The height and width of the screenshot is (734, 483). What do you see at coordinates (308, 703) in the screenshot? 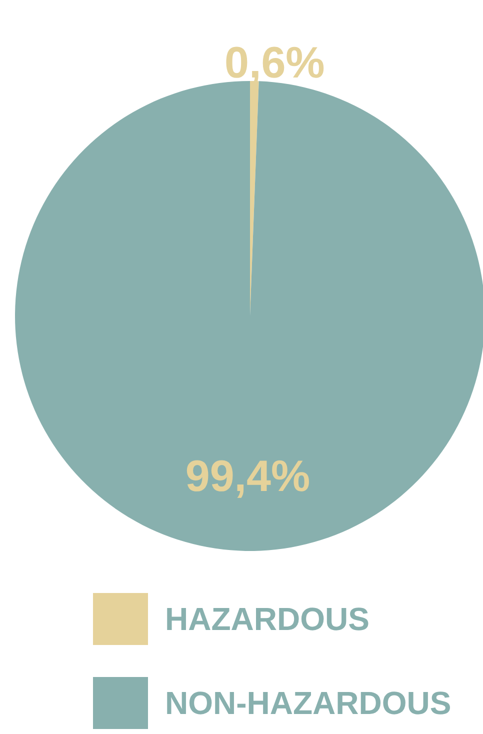
I see `legend-label: NON-HAZARDOUS` at bounding box center [308, 703].